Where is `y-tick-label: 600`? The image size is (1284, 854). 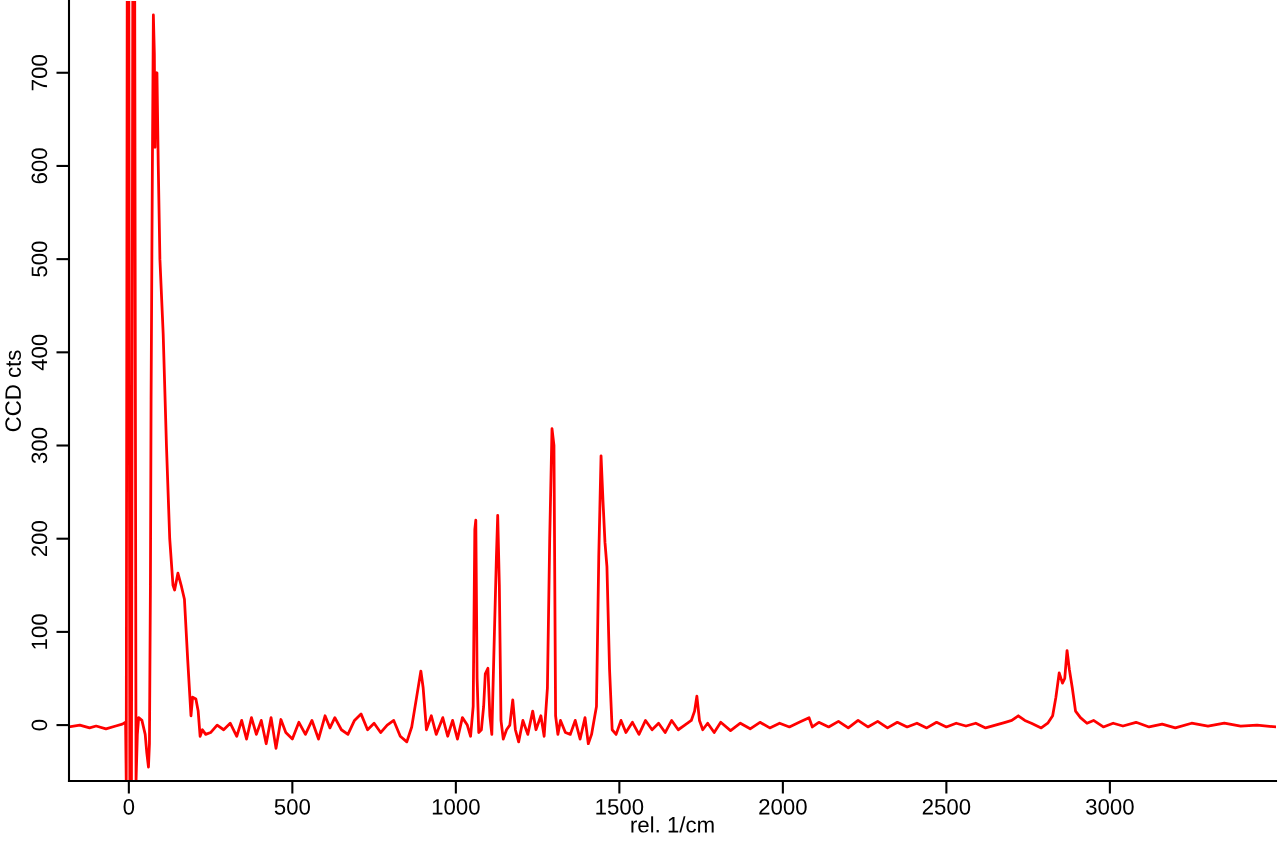
y-tick-label: 600 is located at coordinates (39, 166).